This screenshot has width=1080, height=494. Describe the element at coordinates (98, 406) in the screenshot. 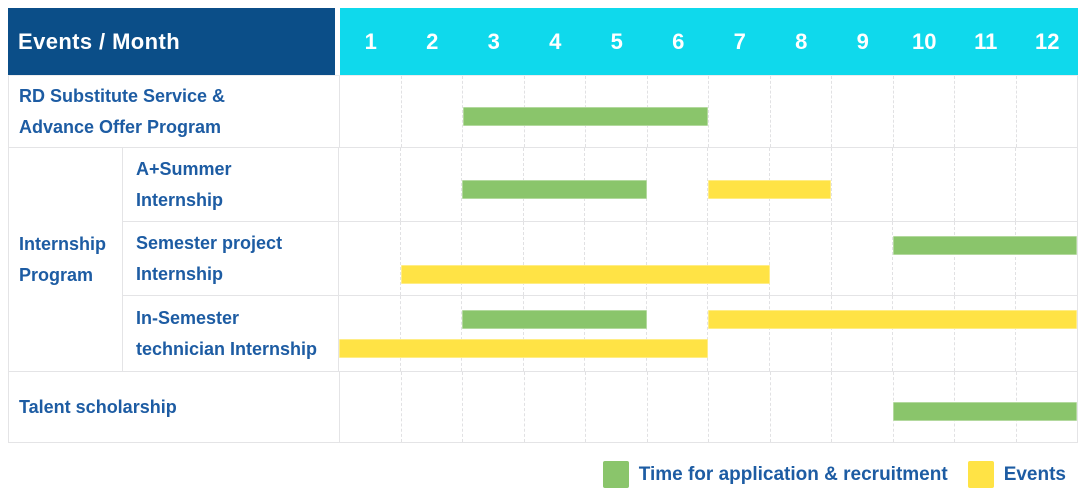

I see `row-label-line: Talent scholarship` at that location.